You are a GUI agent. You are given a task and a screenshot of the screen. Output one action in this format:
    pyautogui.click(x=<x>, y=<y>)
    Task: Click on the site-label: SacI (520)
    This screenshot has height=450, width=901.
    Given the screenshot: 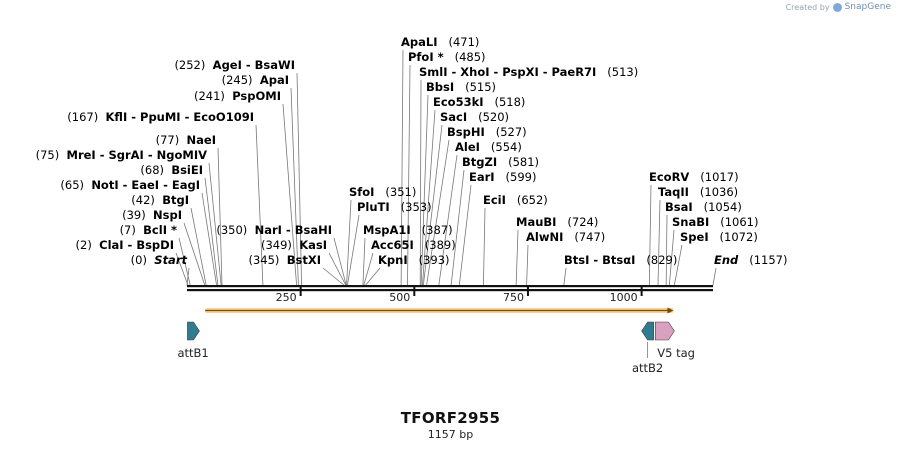 What is the action you would take?
    pyautogui.click(x=474, y=117)
    